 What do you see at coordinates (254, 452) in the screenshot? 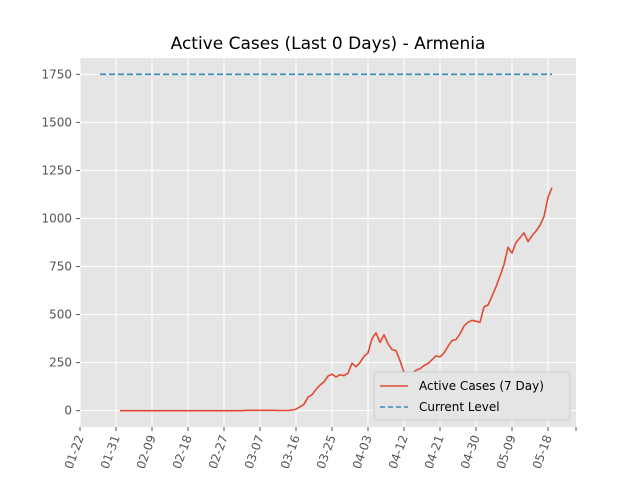
I see `x-tick-label: 03-07` at bounding box center [254, 452].